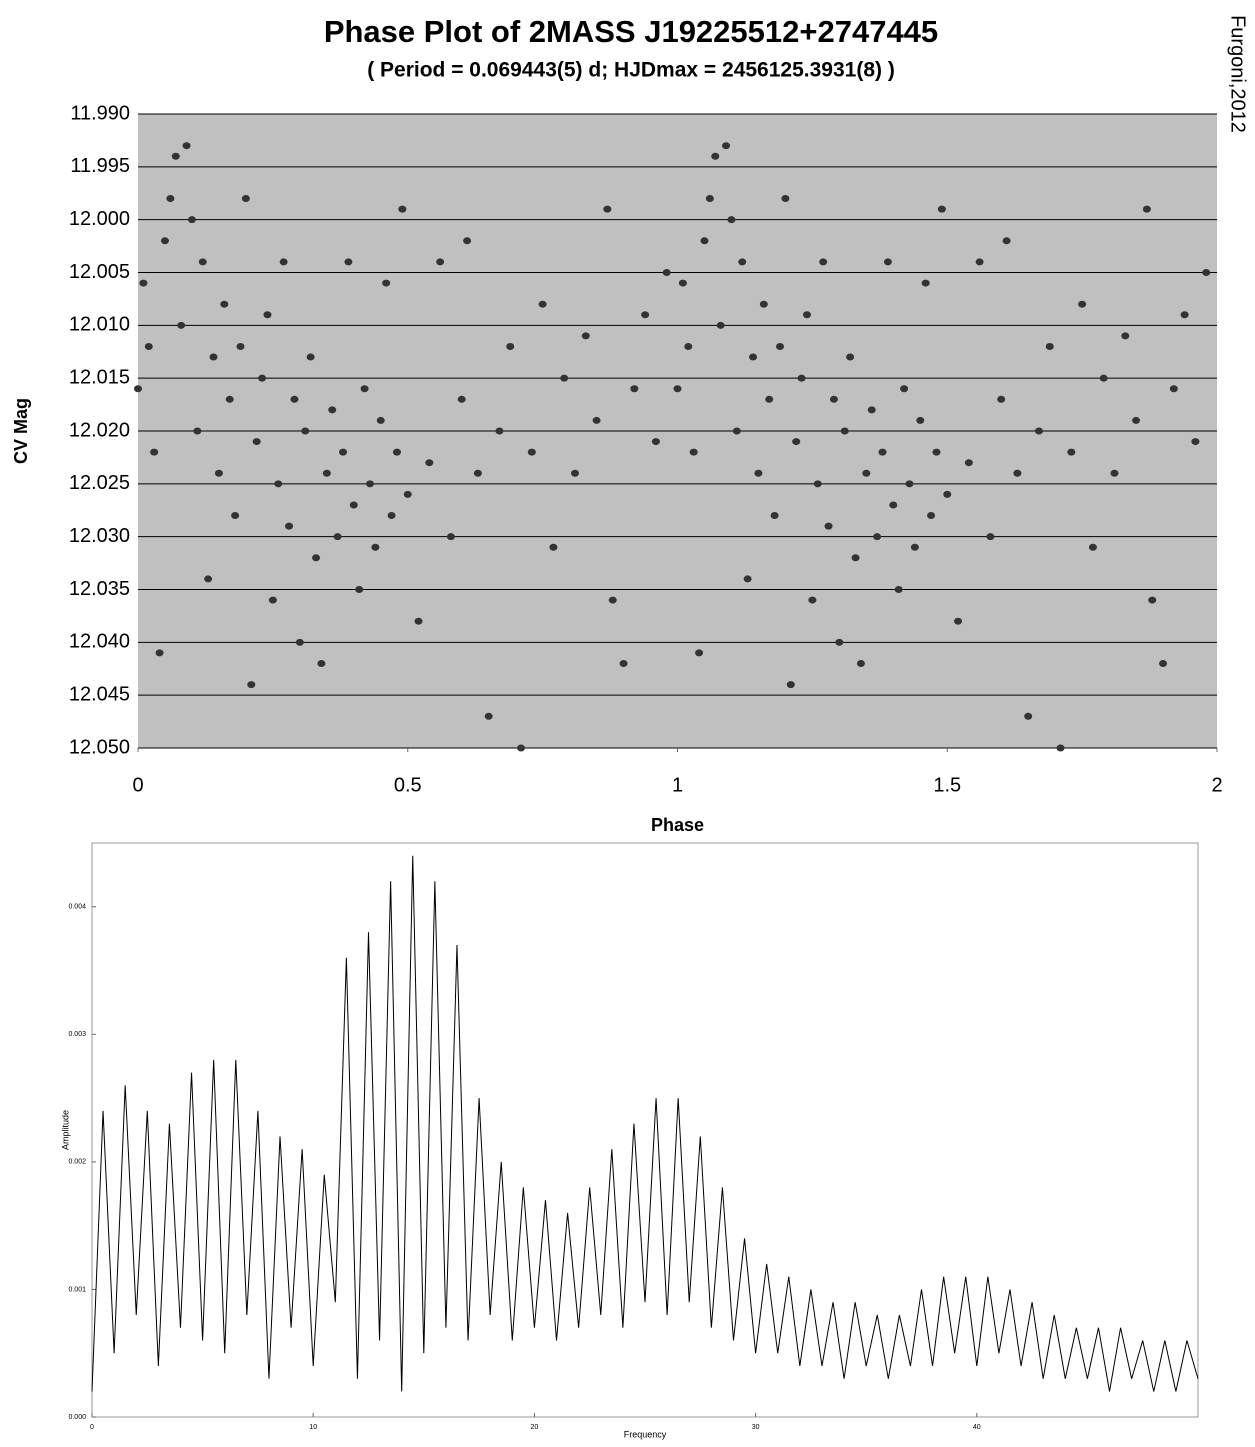 The width and height of the screenshot is (1255, 1447). Describe the element at coordinates (408, 785) in the screenshot. I see `x-tick-label: 0.5` at that location.